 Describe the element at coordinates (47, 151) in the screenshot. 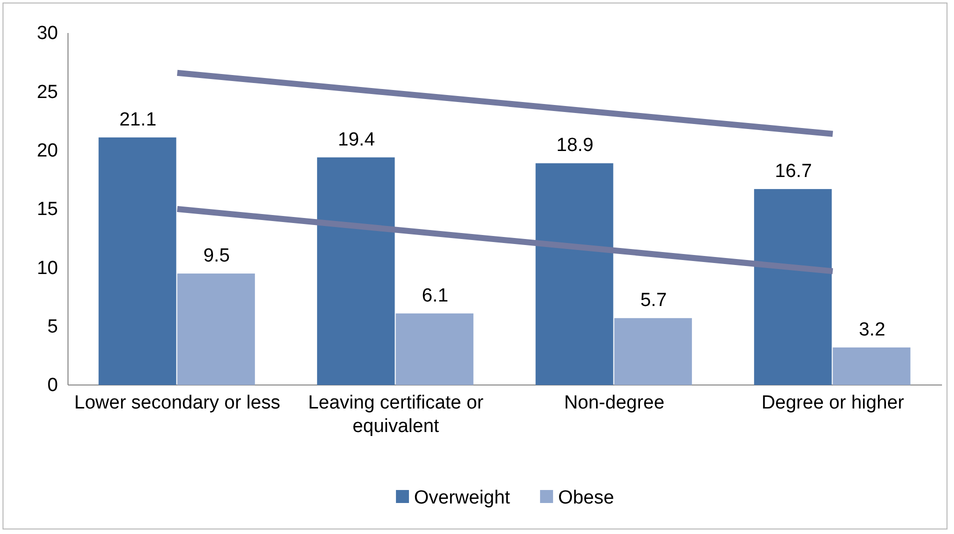

I see `y-tick-label: 20` at that location.